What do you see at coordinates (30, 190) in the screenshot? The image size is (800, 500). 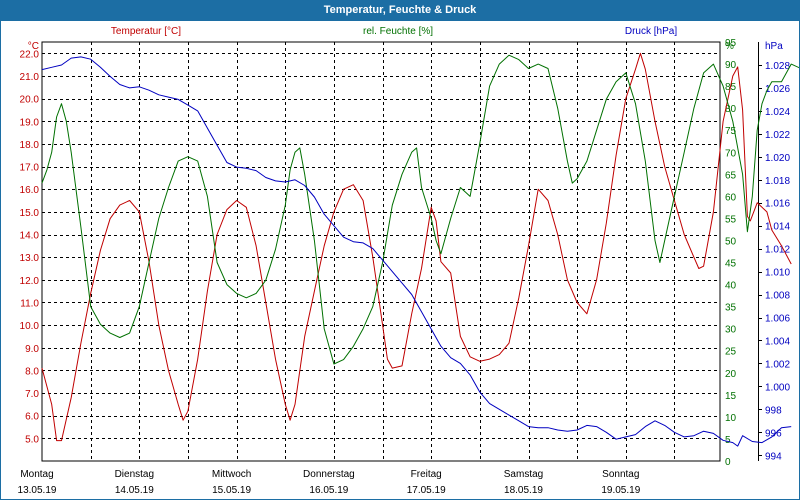 I see `temperature-tick-label: 16.0` at bounding box center [30, 190].